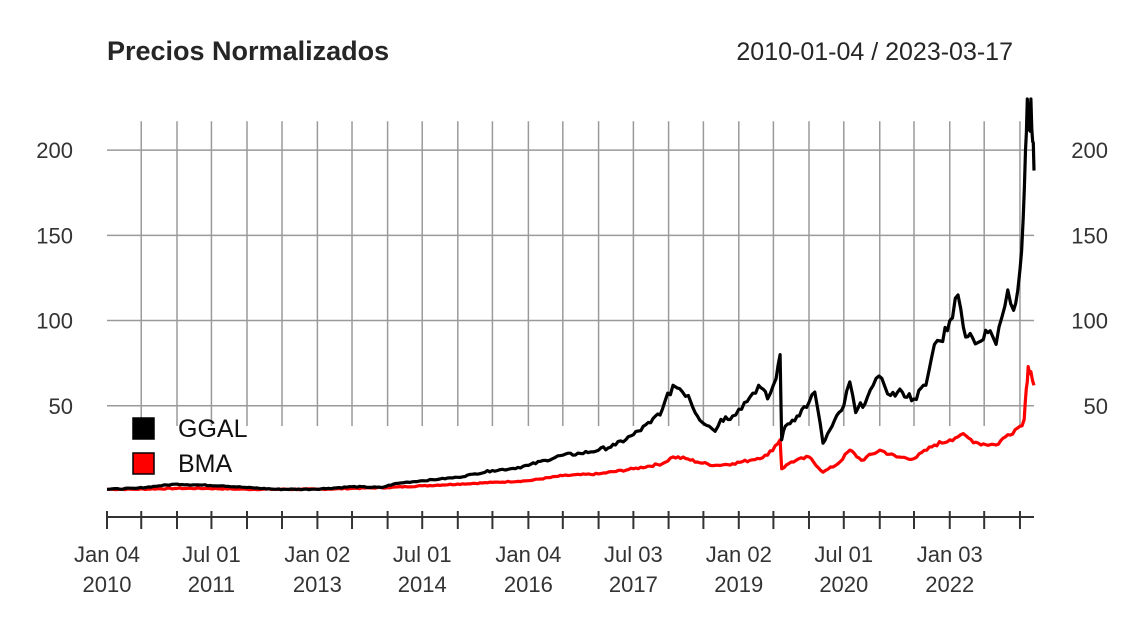  What do you see at coordinates (843, 554) in the screenshot?
I see `x-tick-label-2020-07-01: Jul 01` at bounding box center [843, 554].